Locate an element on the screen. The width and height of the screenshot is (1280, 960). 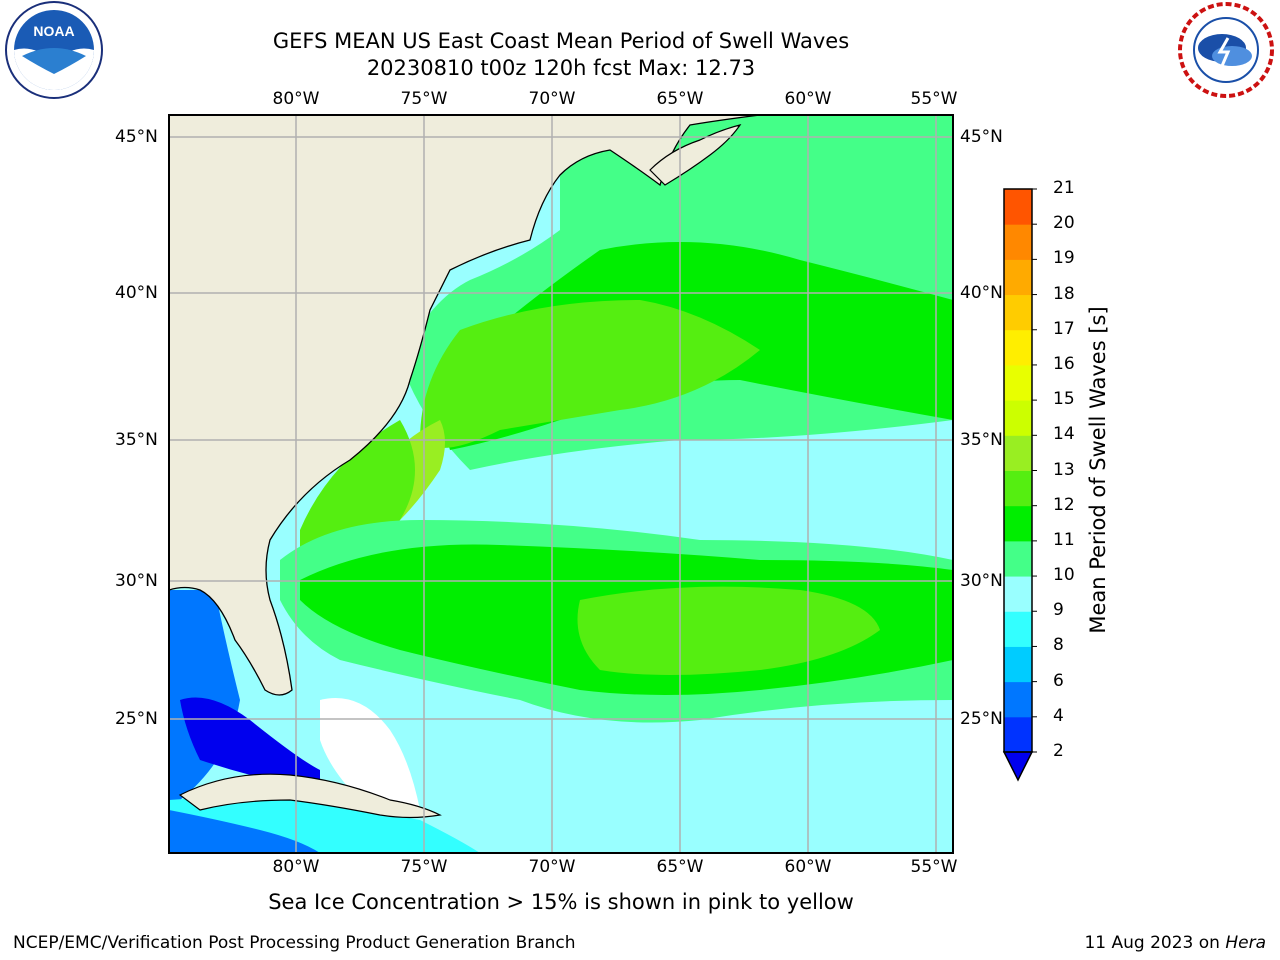
lat-label-left: 30°N is located at coordinates (136, 581).